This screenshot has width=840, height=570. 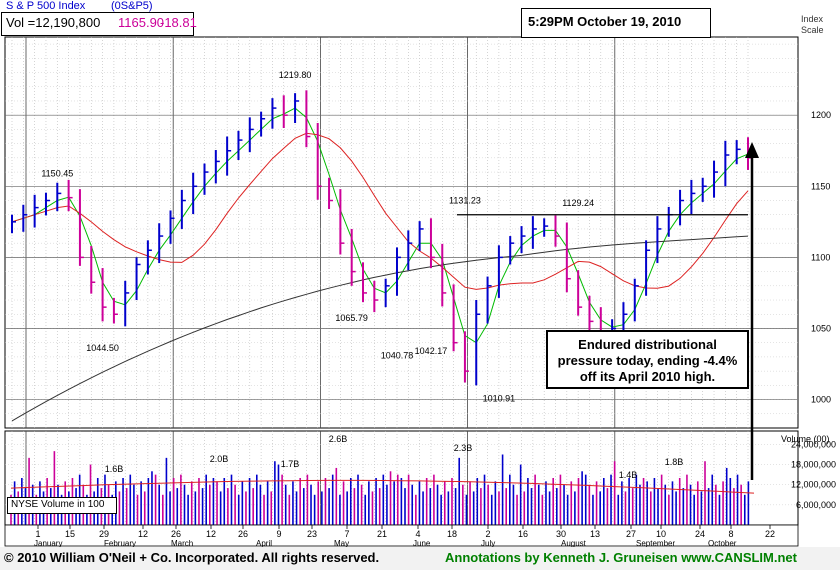 What do you see at coordinates (655, 543) in the screenshot?
I see `month-label: September` at bounding box center [655, 543].